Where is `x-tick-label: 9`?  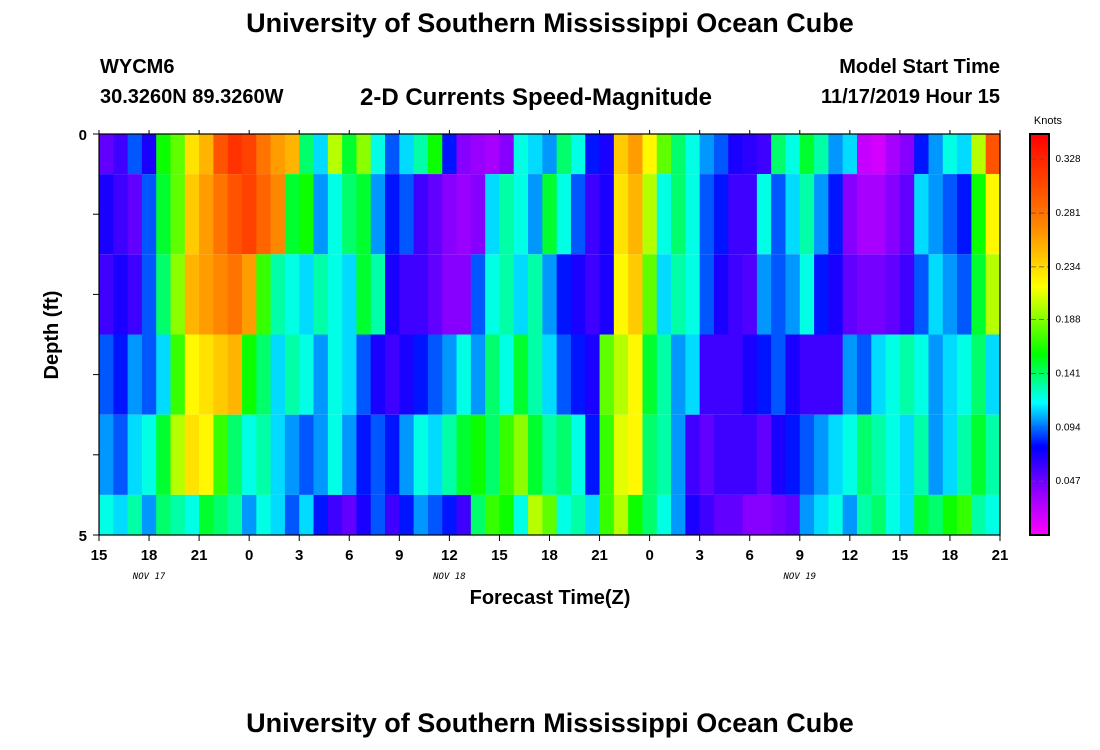 x-tick-label: 9 is located at coordinates (399, 555).